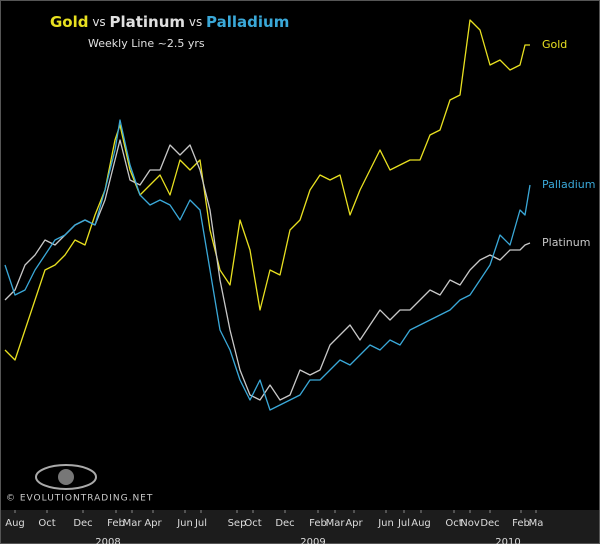 The height and width of the screenshot is (544, 600). I want to click on x-axis-band, so click(300, 527).